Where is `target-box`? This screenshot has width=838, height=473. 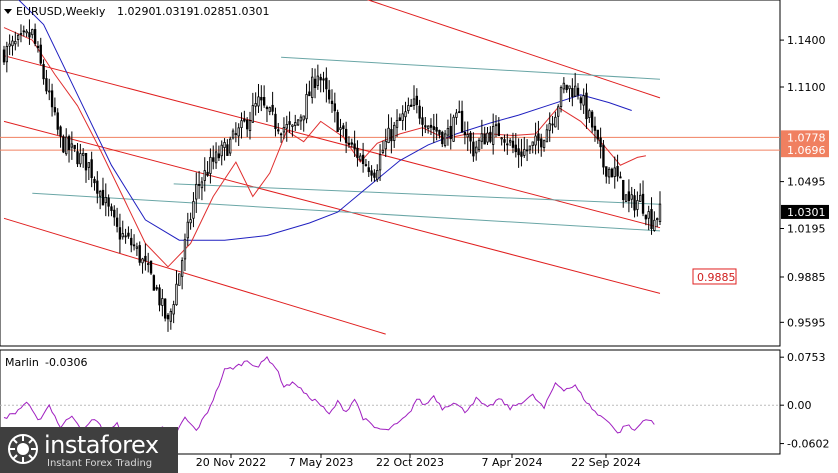 target-box is located at coordinates (714, 276).